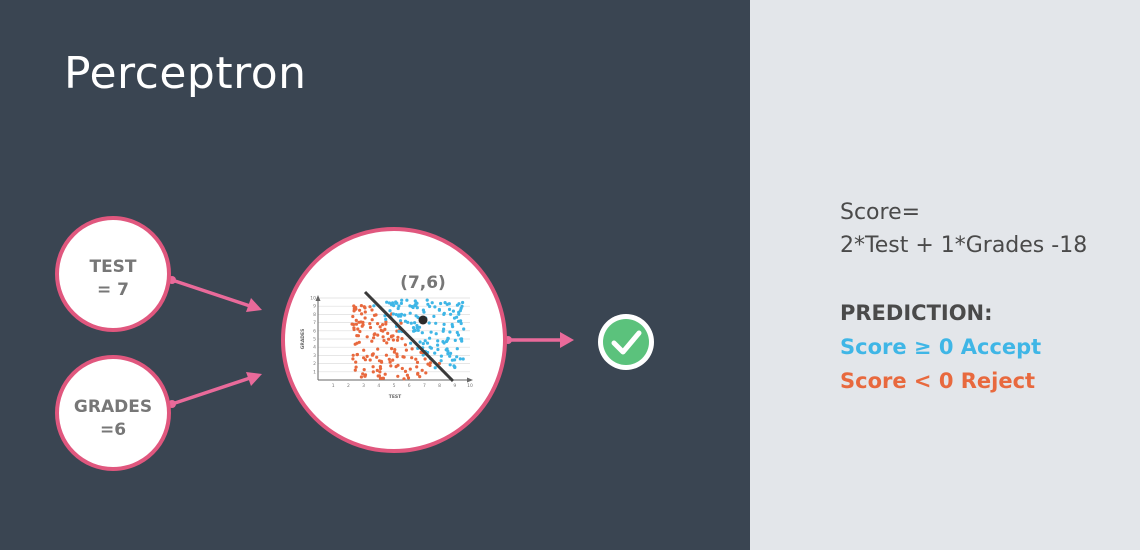  What do you see at coordinates (314, 331) in the screenshot?
I see `y-tick-label: 6` at bounding box center [314, 331].